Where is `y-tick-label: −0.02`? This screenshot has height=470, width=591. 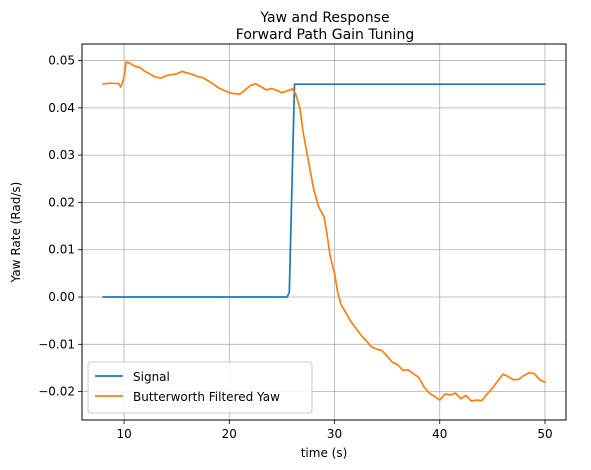 y-tick-label: −0.02 is located at coordinates (56, 392).